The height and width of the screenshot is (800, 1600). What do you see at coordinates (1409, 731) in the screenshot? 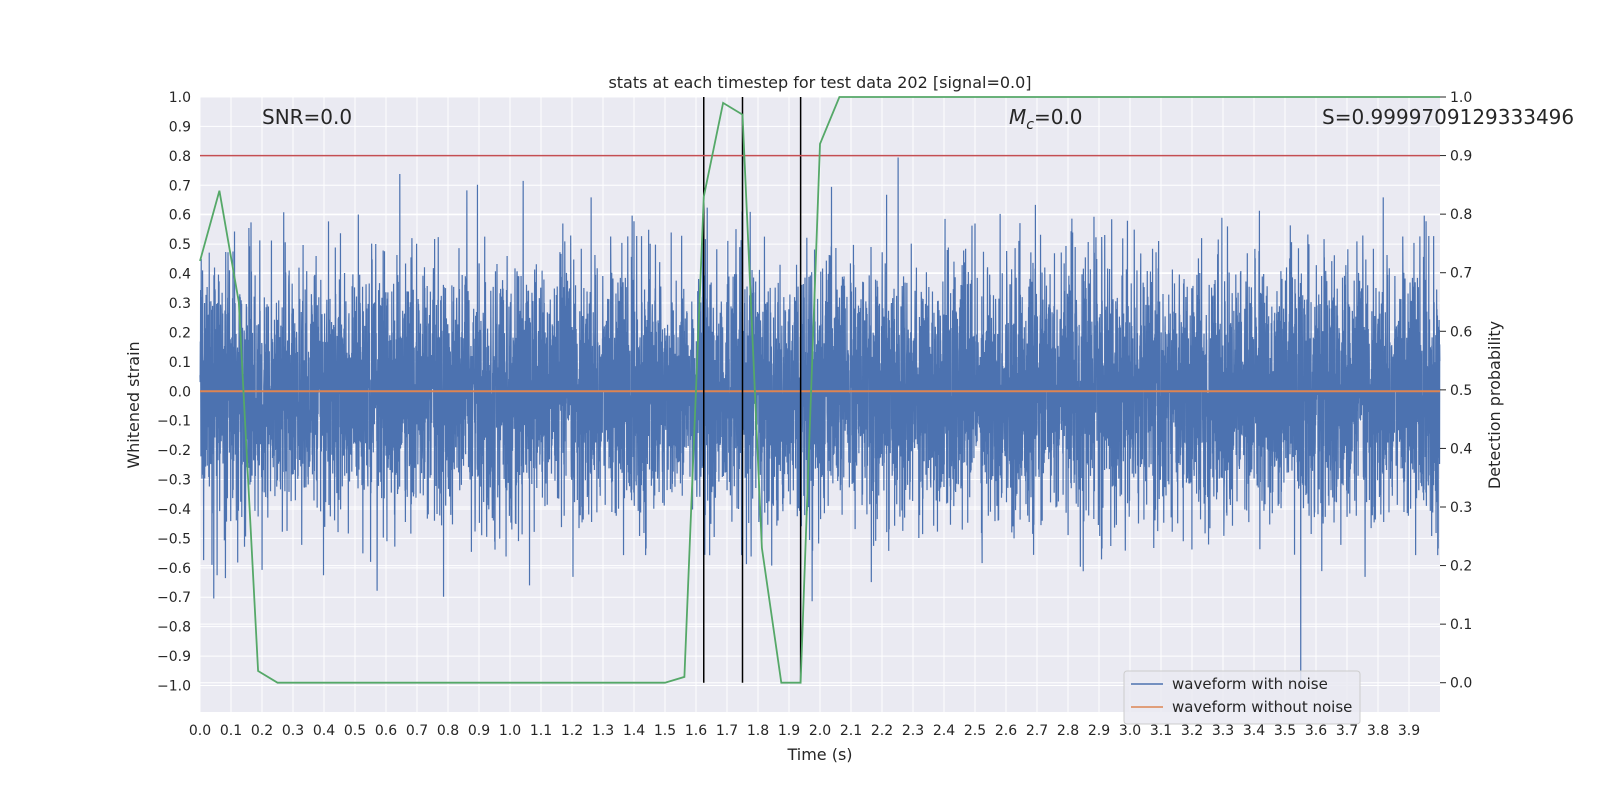
I see `x-tick-label: 3.9` at bounding box center [1409, 731].